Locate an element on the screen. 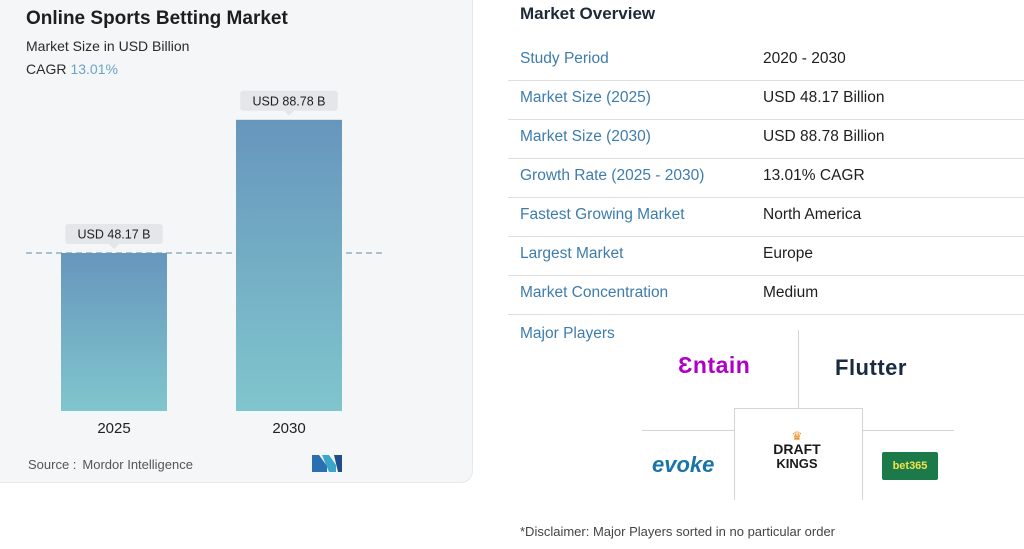  table-row: Growth Rate (2025 - 2030) 13.01% CAGR is located at coordinates (766, 178).